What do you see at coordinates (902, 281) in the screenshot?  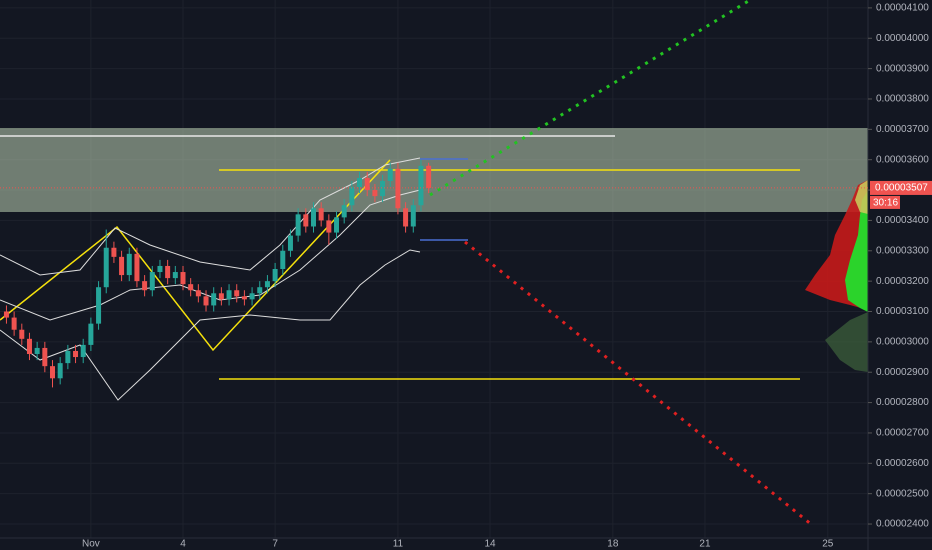 I see `y-tick-label: 0.00003200` at bounding box center [902, 281].